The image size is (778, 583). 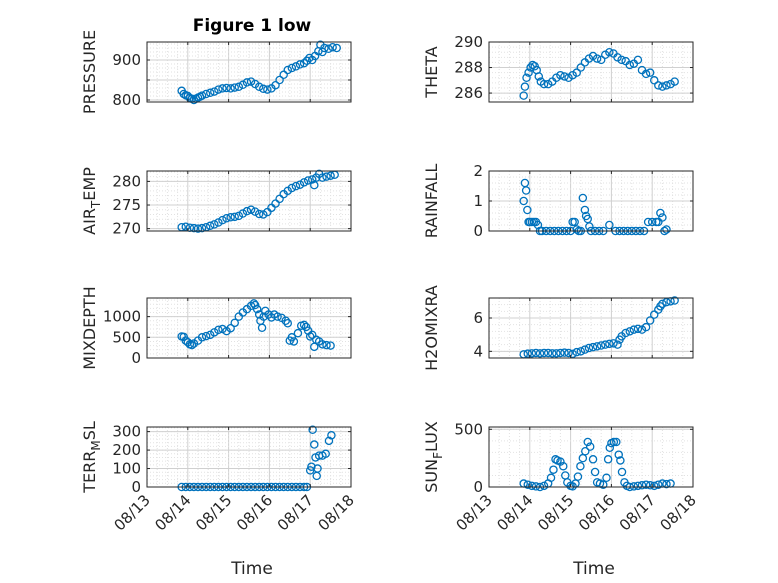 What do you see at coordinates (593, 569) in the screenshot?
I see `x-axis-label-right: Time` at bounding box center [593, 569].